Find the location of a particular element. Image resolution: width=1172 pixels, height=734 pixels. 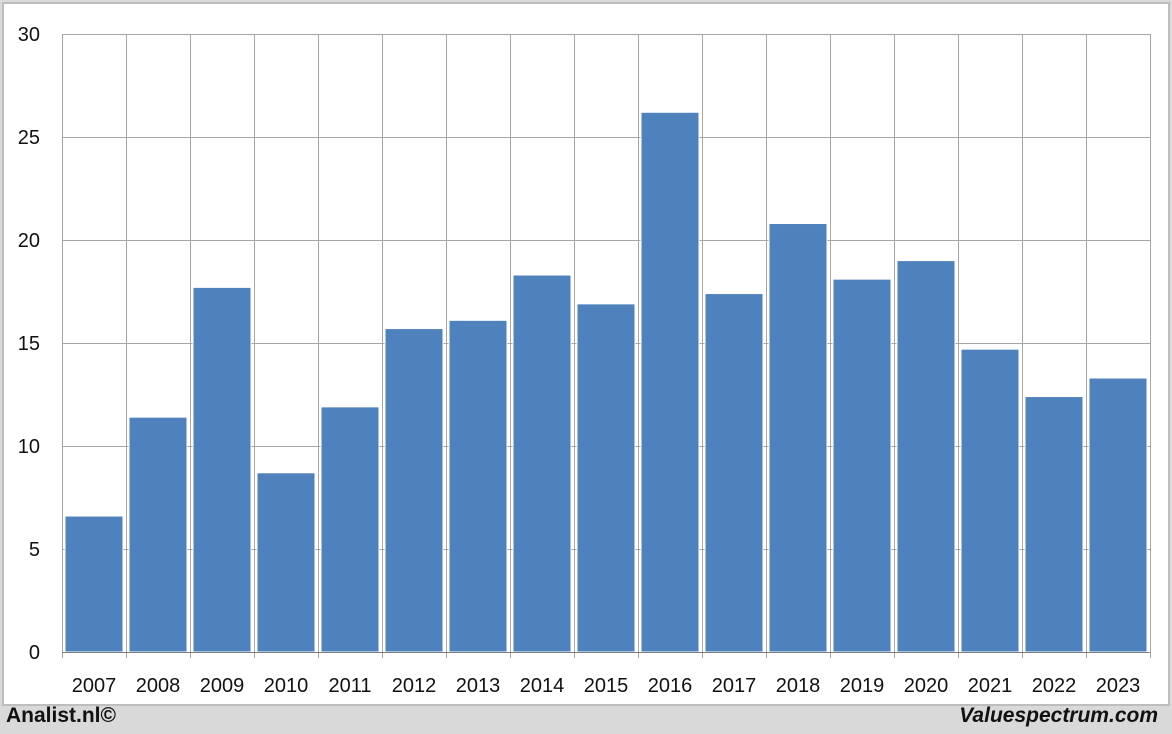

y-tick-label-5: 5 is located at coordinates (34, 550).